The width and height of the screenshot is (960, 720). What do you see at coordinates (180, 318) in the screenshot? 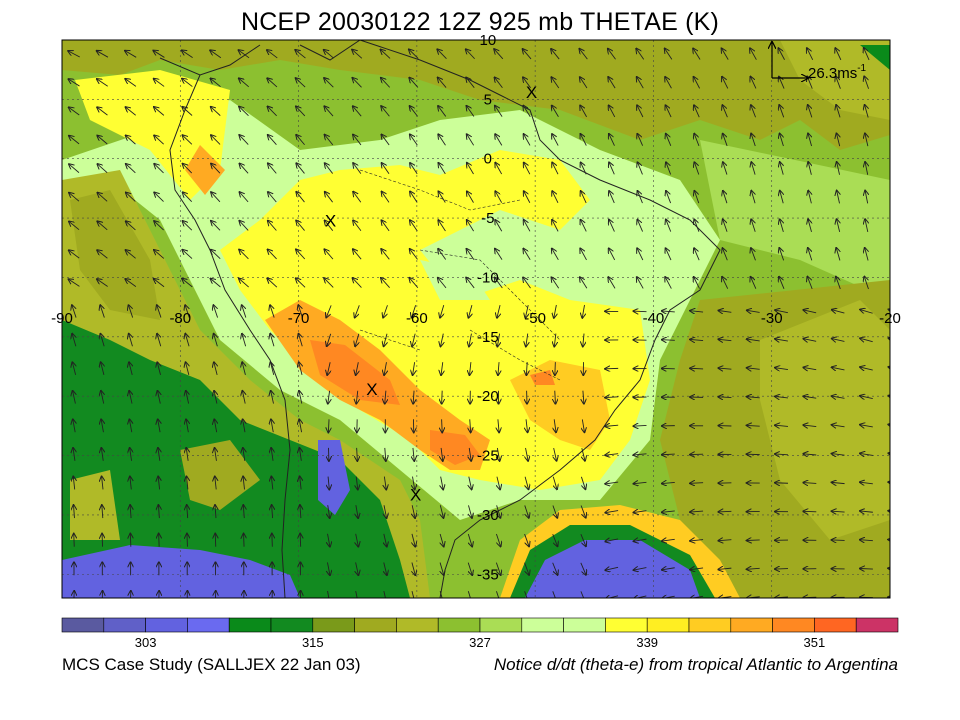
I see `lon-tick-label: -80` at bounding box center [180, 318].